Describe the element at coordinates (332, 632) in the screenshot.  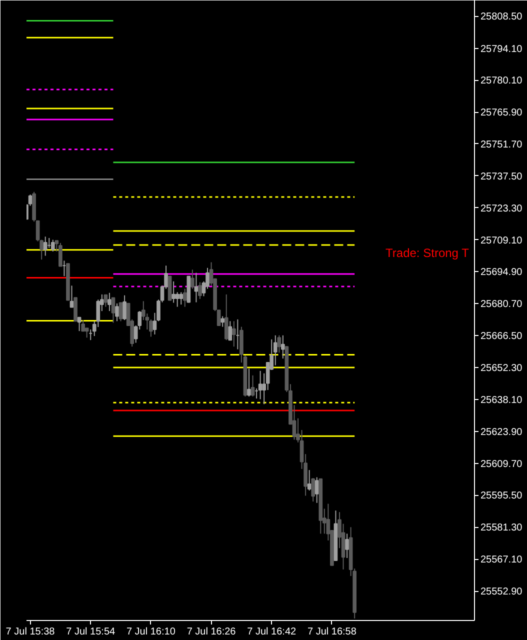
I see `x-tick-label: 7 Jul 16:58` at that location.